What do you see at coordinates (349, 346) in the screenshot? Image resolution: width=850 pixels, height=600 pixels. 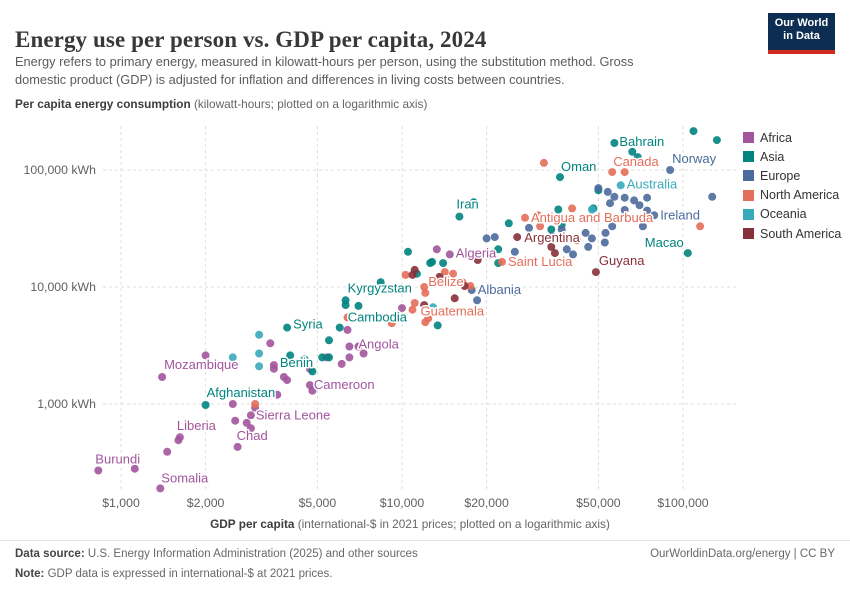 I see `data-point-angola` at bounding box center [349, 346].